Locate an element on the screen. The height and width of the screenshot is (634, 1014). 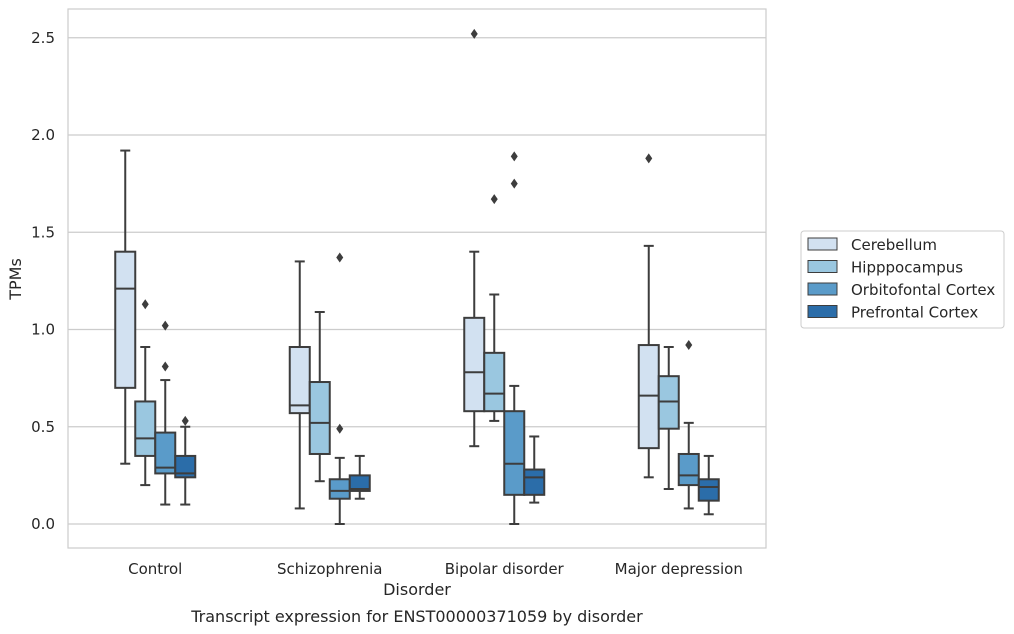
legend-label: Hipppocampus is located at coordinates (907, 268).